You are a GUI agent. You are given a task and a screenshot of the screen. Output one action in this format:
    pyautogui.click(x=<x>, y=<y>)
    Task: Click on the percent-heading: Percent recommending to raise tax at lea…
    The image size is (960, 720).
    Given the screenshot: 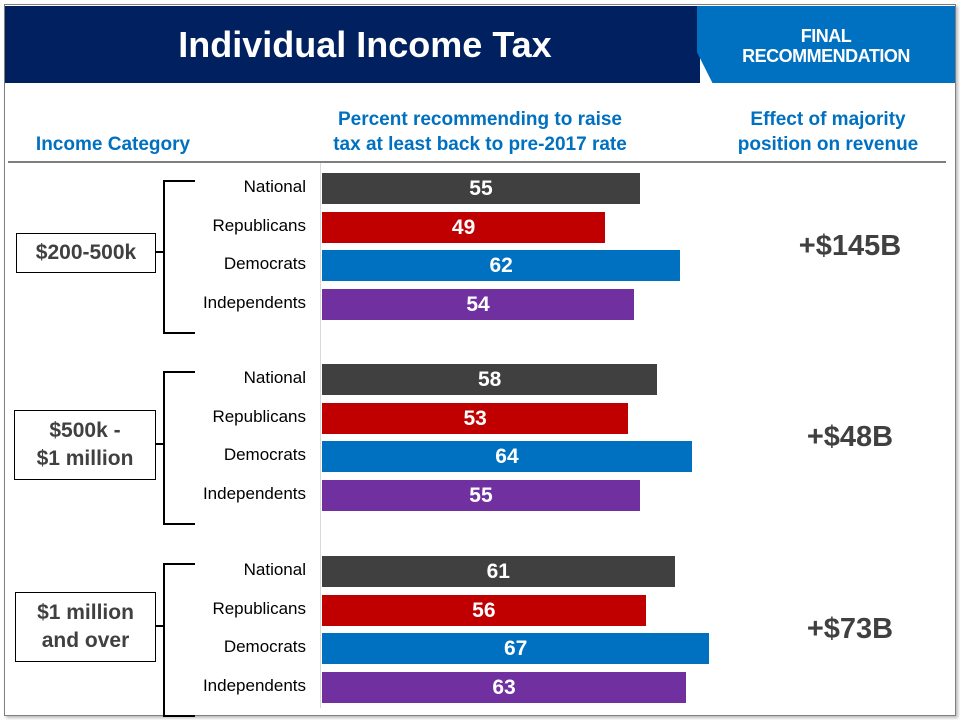 What is the action you would take?
    pyautogui.click(x=480, y=132)
    